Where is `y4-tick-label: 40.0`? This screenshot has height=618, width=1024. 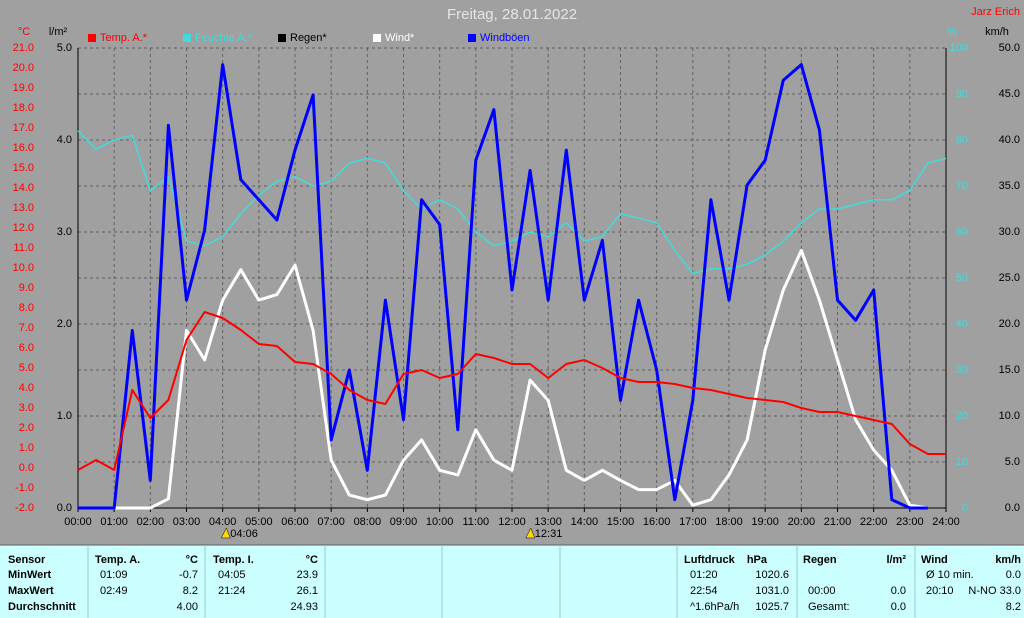 y4-tick-label: 40.0 is located at coordinates (1009, 140).